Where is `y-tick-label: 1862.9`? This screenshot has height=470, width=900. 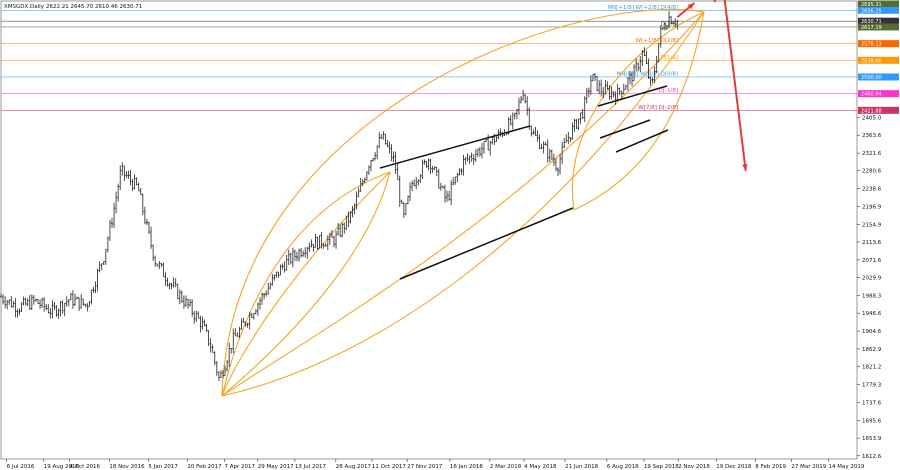 y-tick-label: 1862.9 is located at coordinates (872, 350).